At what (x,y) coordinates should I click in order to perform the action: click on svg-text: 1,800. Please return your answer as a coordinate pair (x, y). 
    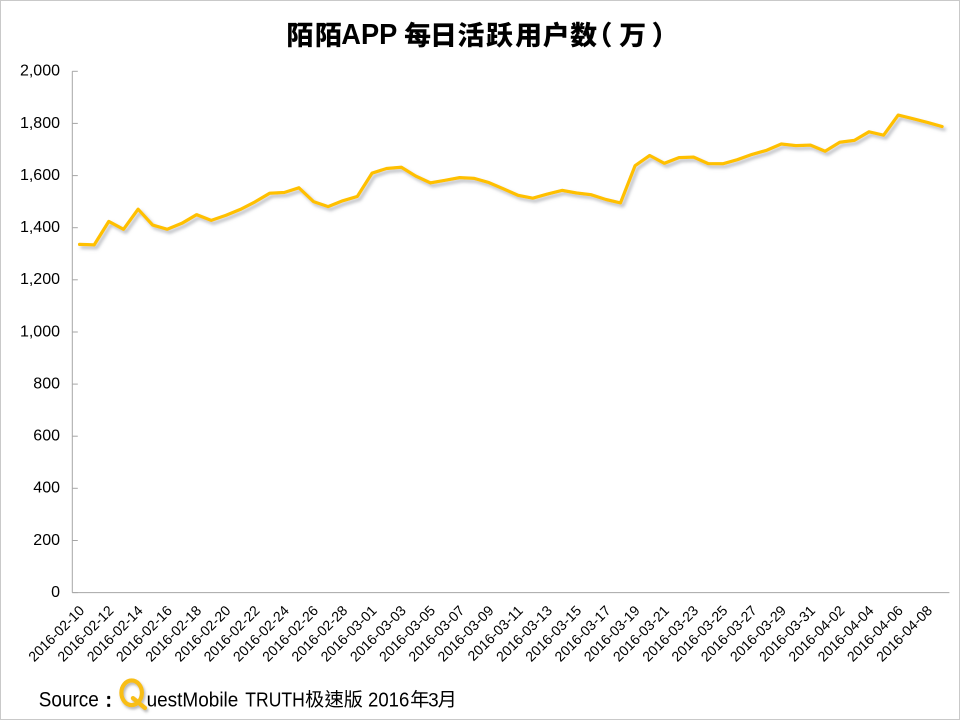
    Looking at the image, I should click on (40, 123).